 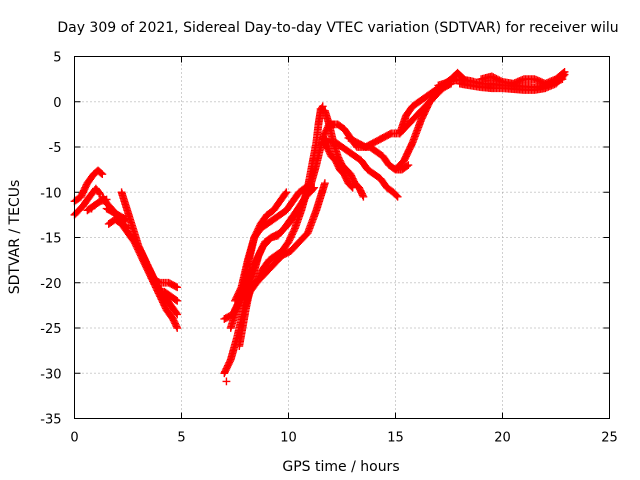 I want to click on x-tick-label: 20, so click(x=502, y=438).